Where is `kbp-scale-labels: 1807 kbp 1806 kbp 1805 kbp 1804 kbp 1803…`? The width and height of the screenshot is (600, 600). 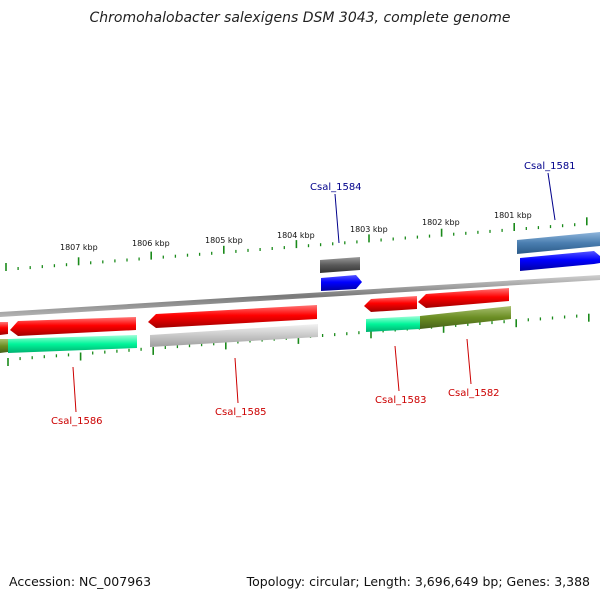
kbp-scale-labels: 1807 kbp 1806 kbp 1805 kbp 1804 kbp 1803… is located at coordinates (296, 231).